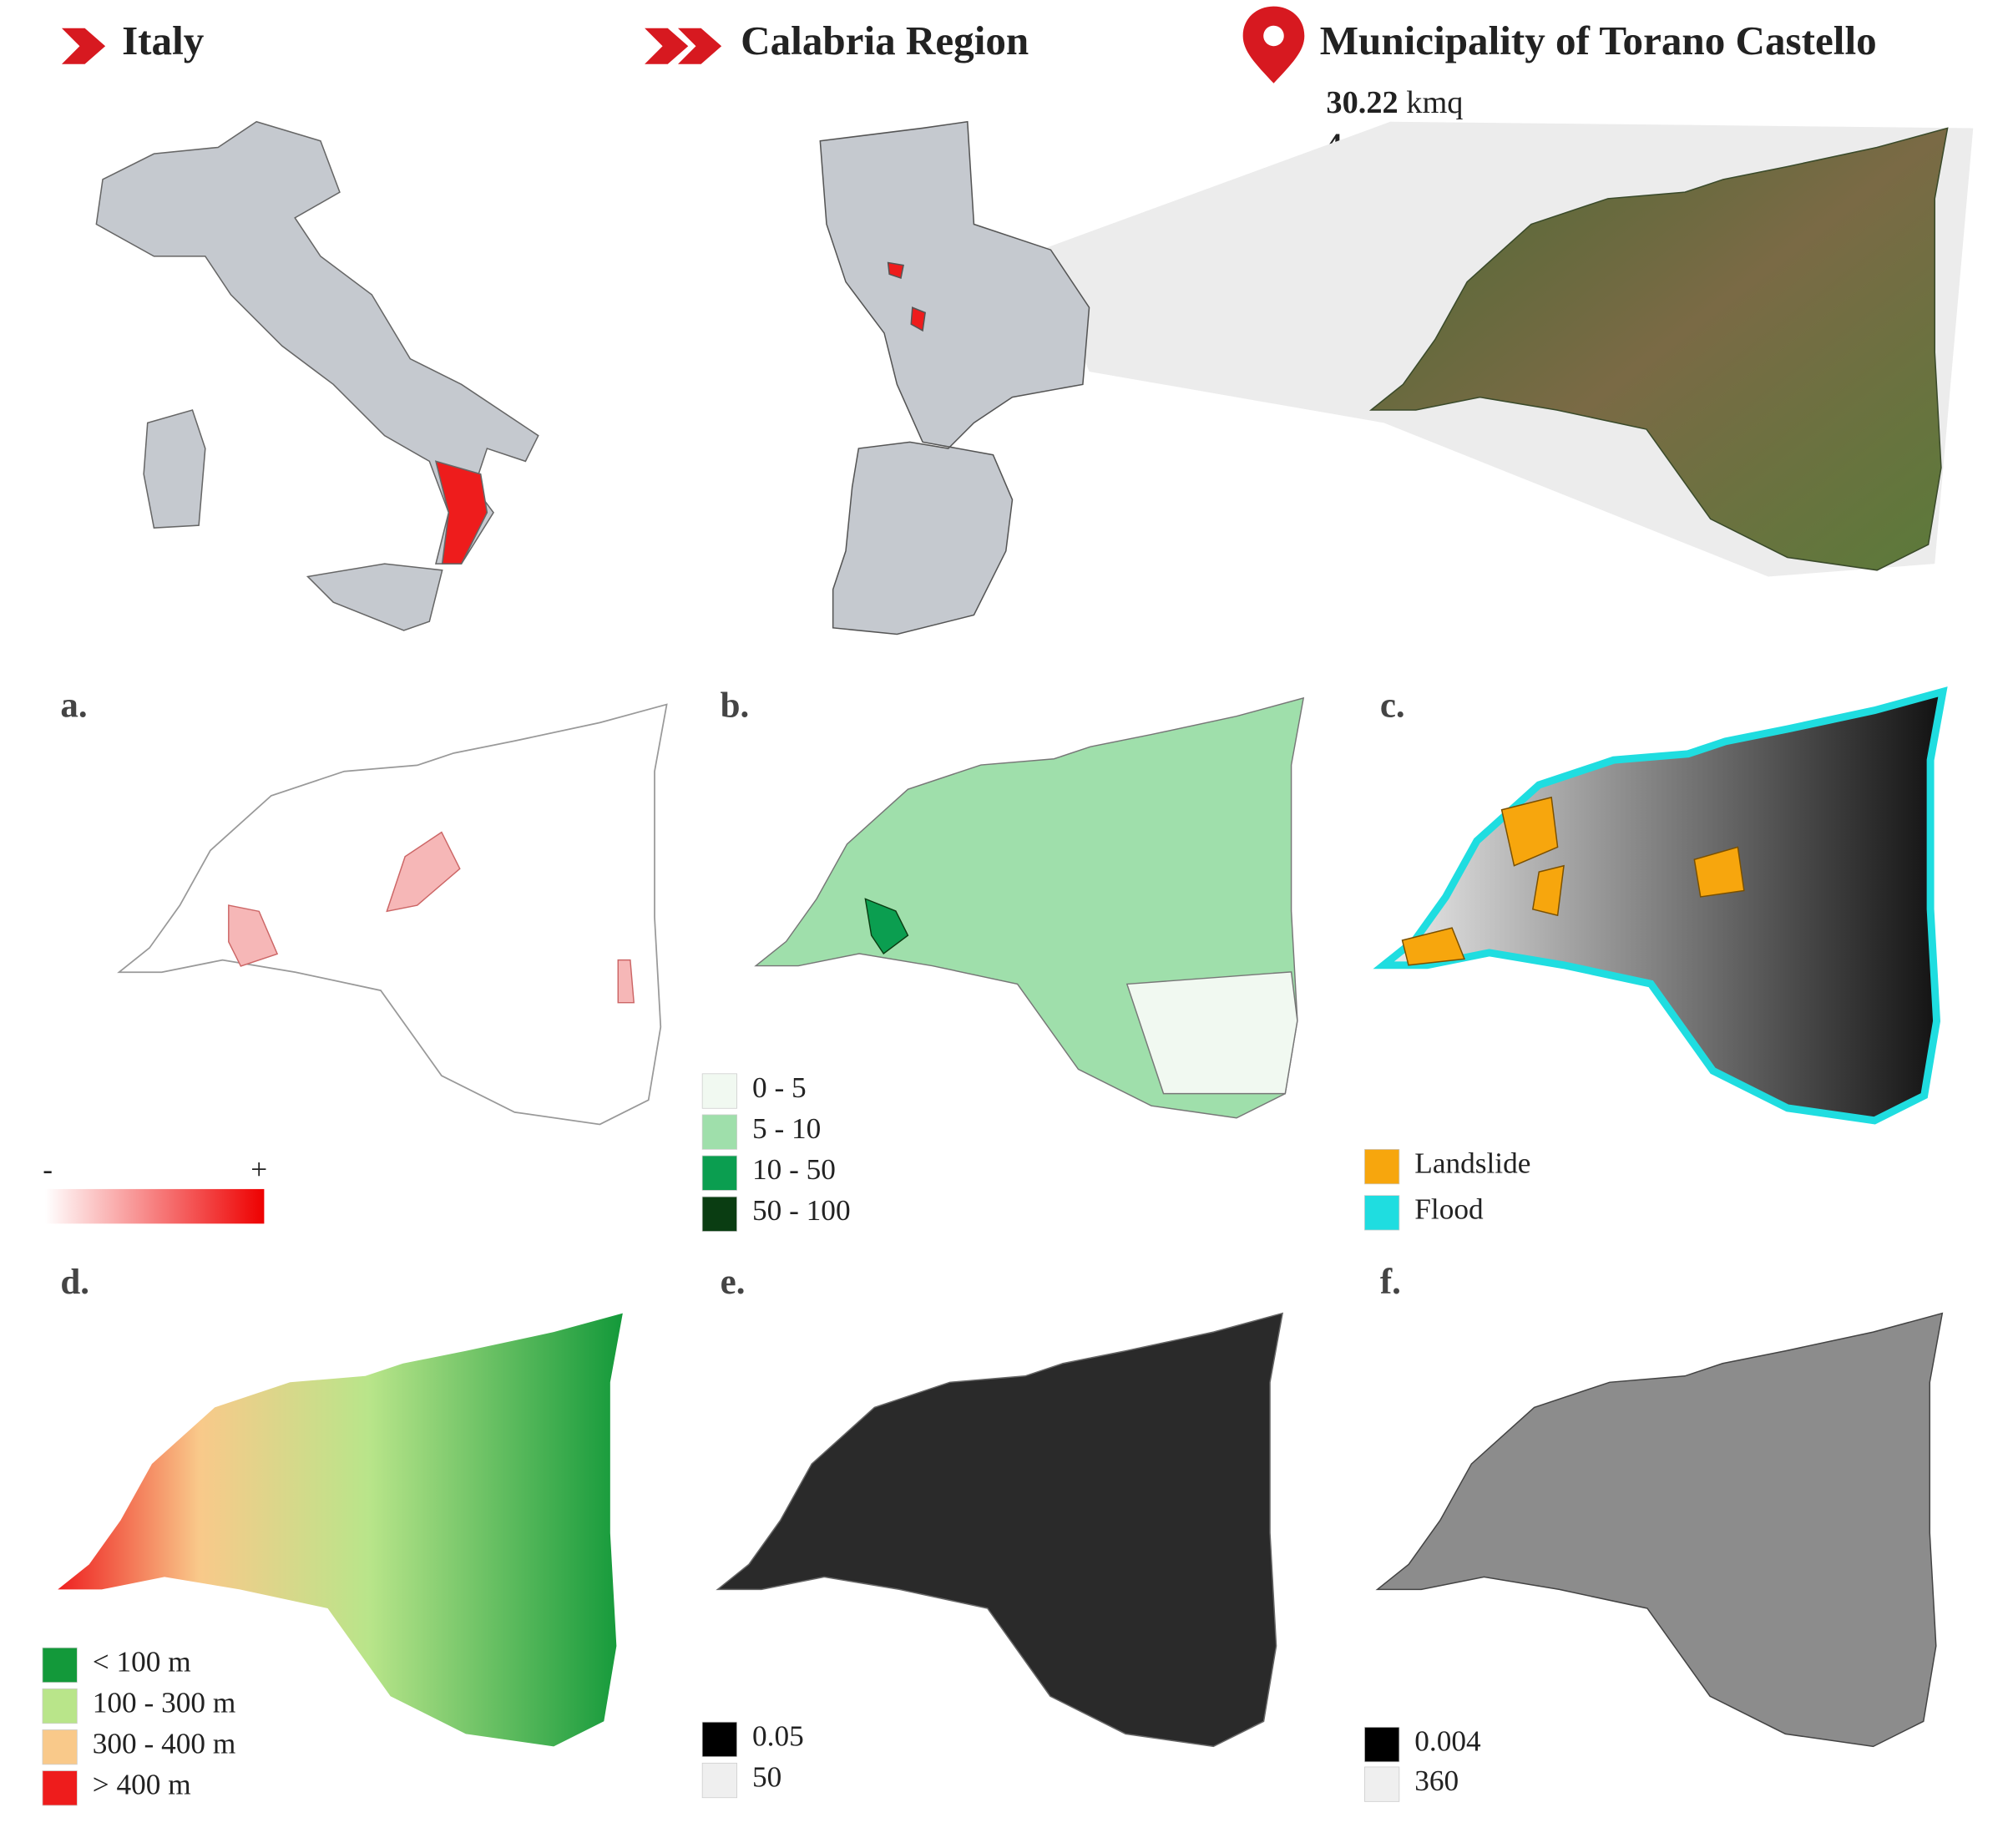 This screenshot has height=1848, width=2008. I want to click on legend-label: 0 - 5, so click(779, 1087).